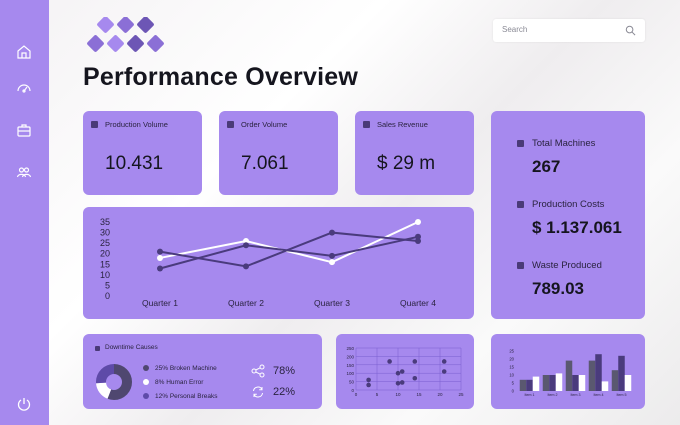 This screenshot has height=425, width=680. Describe the element at coordinates (406, 163) in the screenshot. I see `kpi-value: $ 29 m` at that location.